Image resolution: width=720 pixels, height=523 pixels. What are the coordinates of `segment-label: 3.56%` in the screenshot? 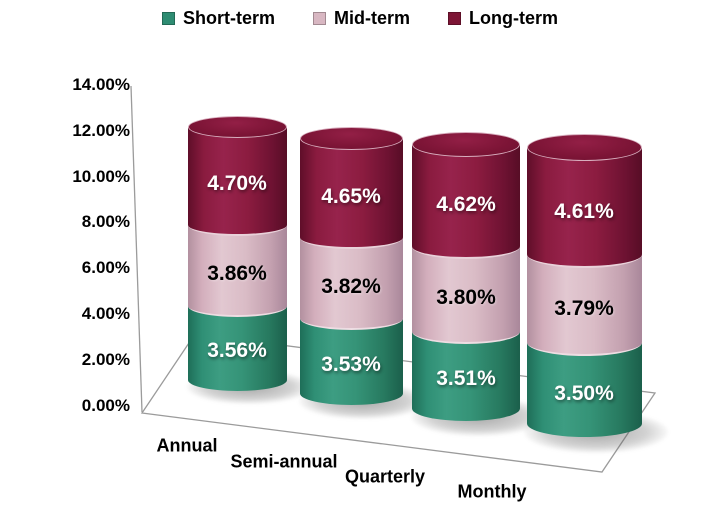 It's located at (237, 351).